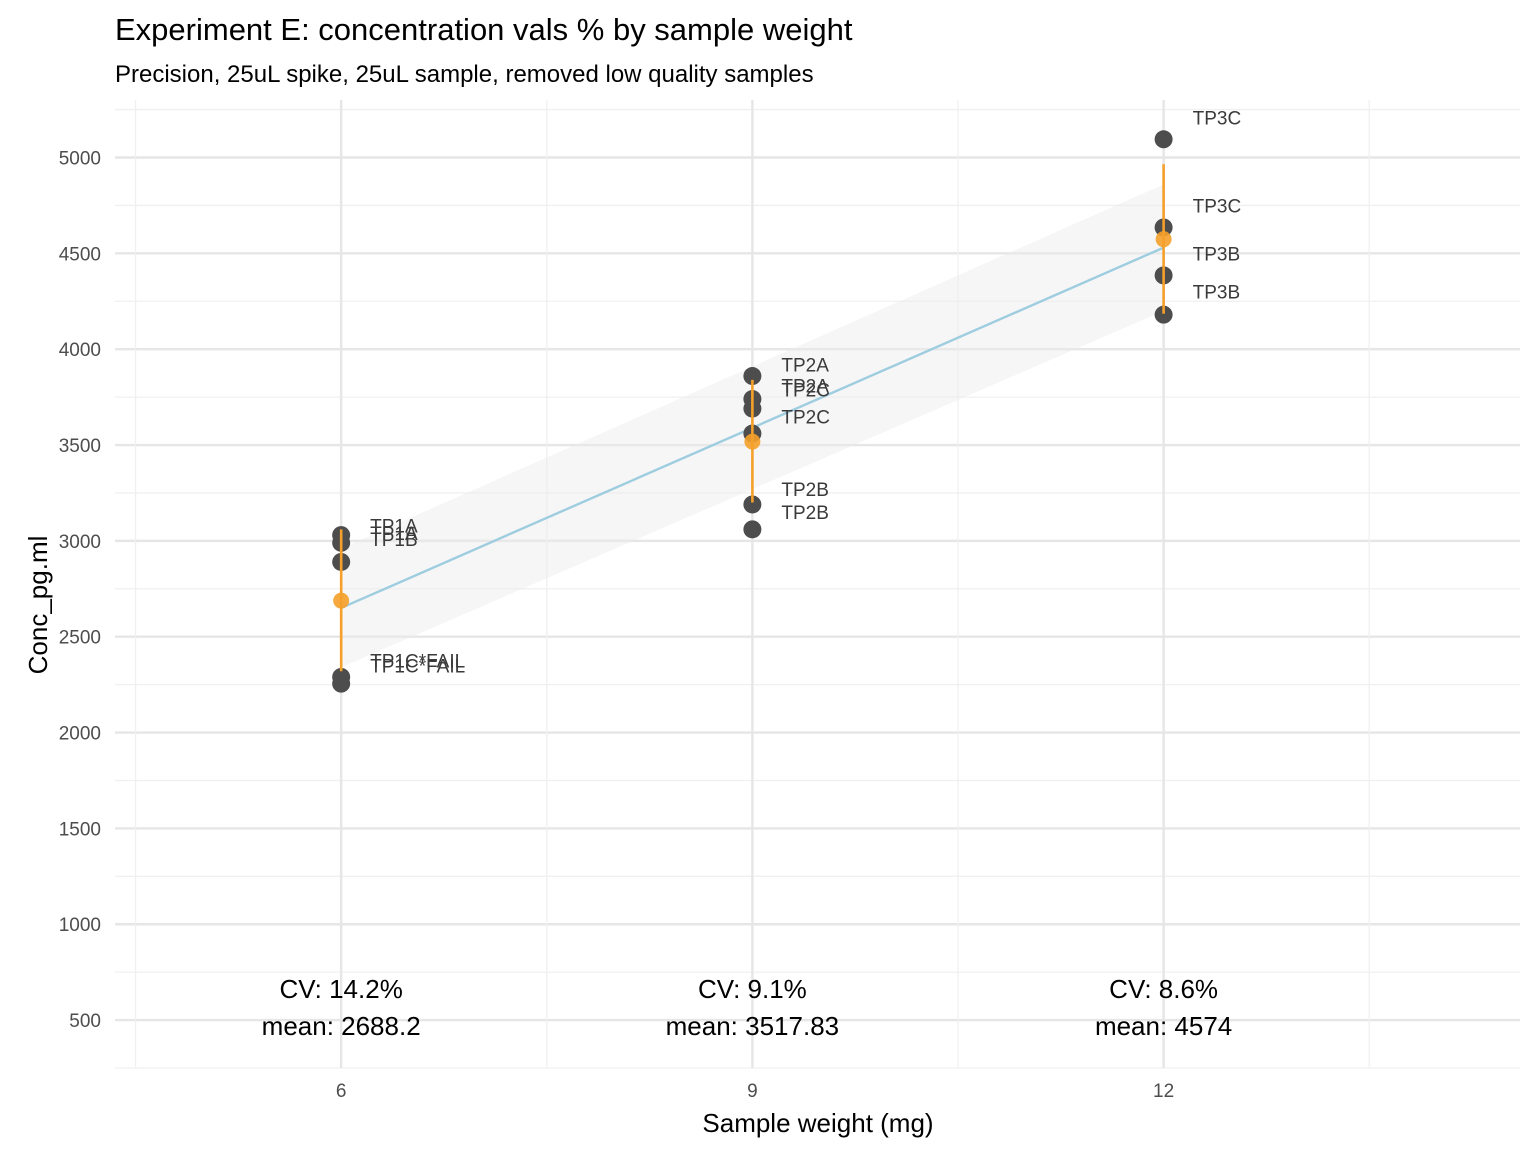 This screenshot has width=1536, height=1152. I want to click on y-tick-label: 3000, so click(80, 542).